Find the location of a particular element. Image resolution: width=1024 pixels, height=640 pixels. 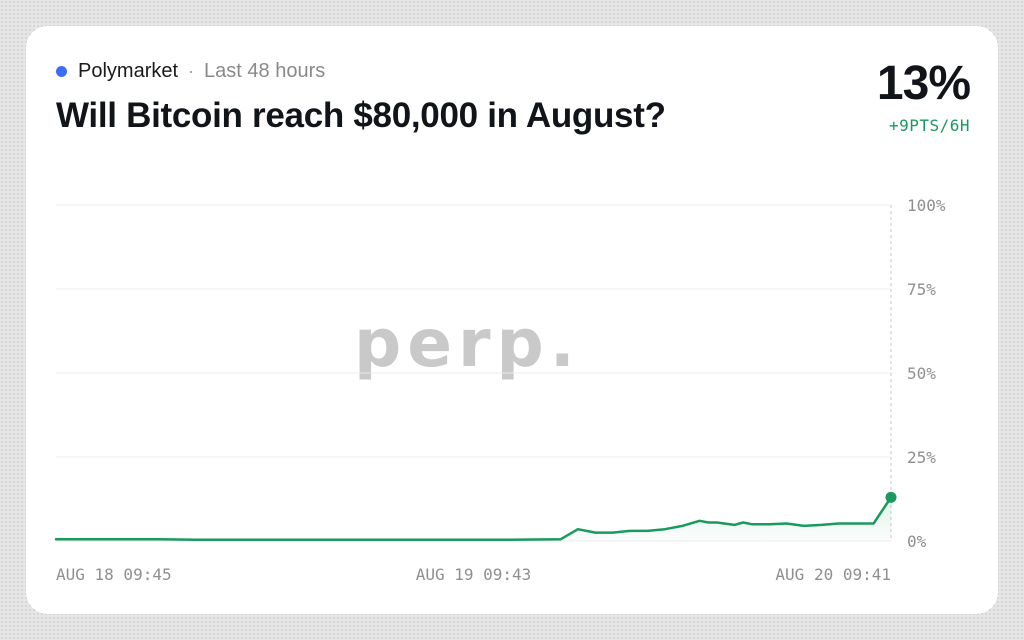

y-tick-label: 100% is located at coordinates (926, 205).